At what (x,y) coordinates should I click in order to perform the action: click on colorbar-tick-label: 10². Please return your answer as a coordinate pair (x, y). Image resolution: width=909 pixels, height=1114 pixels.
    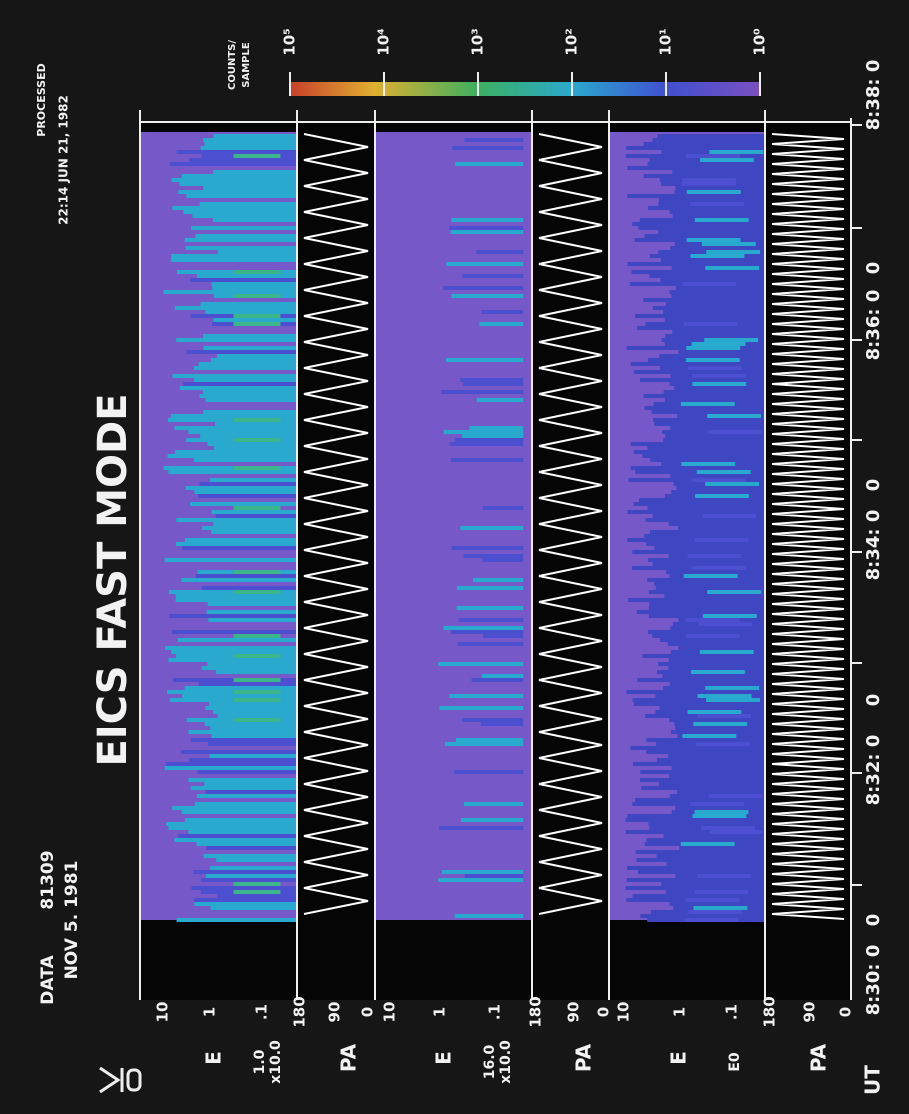
    Looking at the image, I should click on (572, 41).